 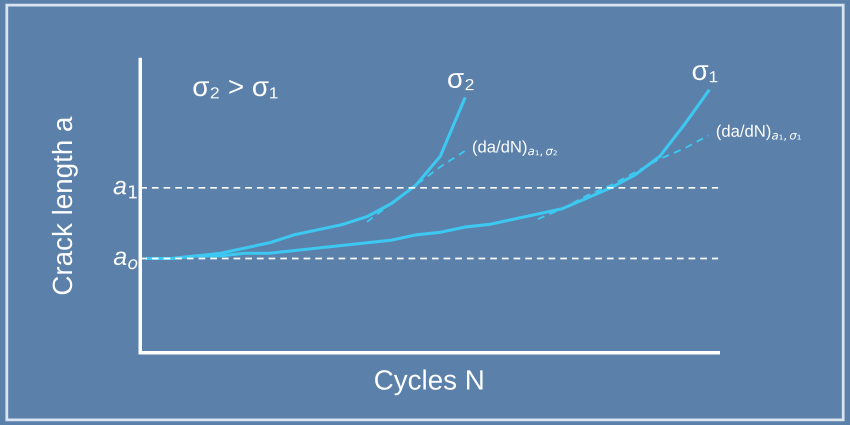 I want to click on y-axis-title: Crack length a, so click(x=65, y=205).